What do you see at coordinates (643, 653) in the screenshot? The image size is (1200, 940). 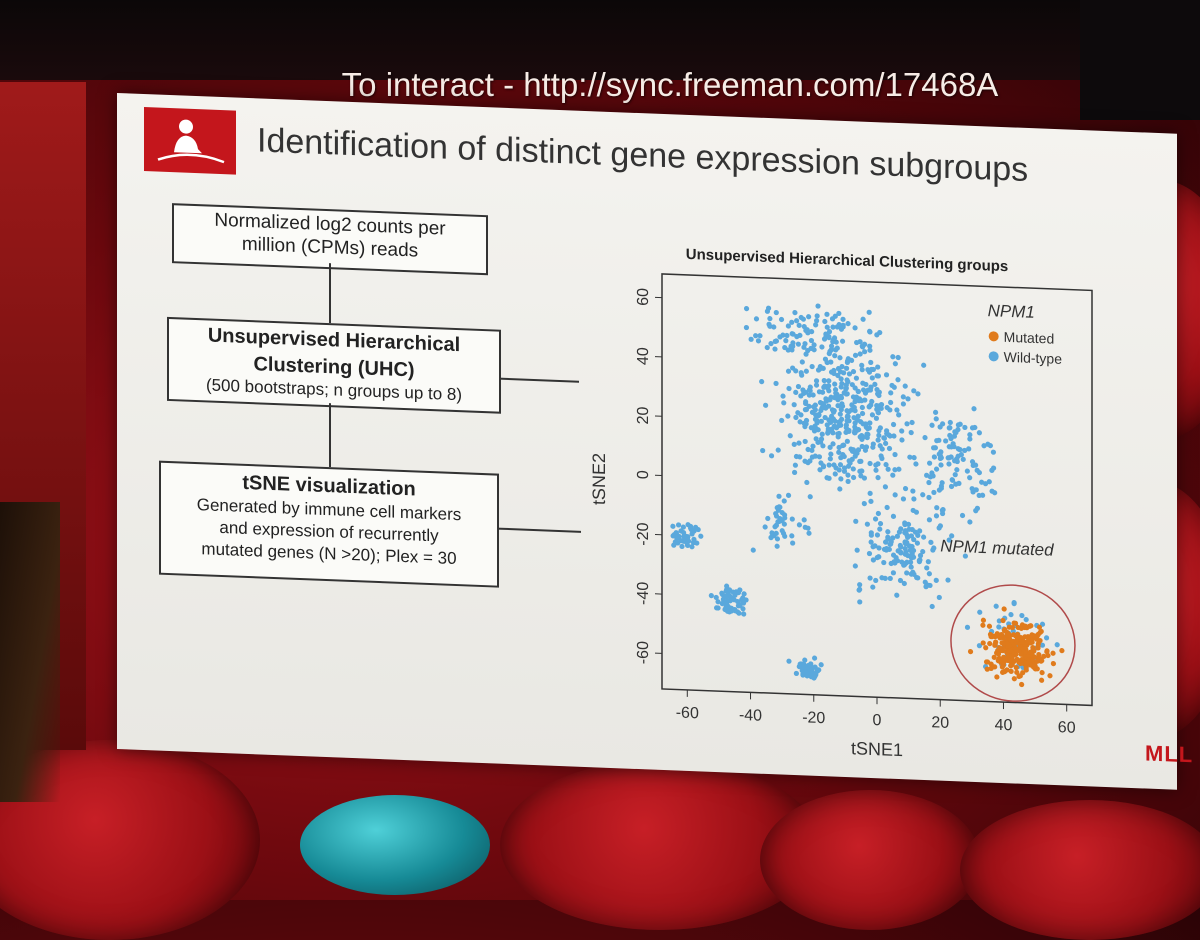 I see `y-tick-label: -60` at bounding box center [643, 653].